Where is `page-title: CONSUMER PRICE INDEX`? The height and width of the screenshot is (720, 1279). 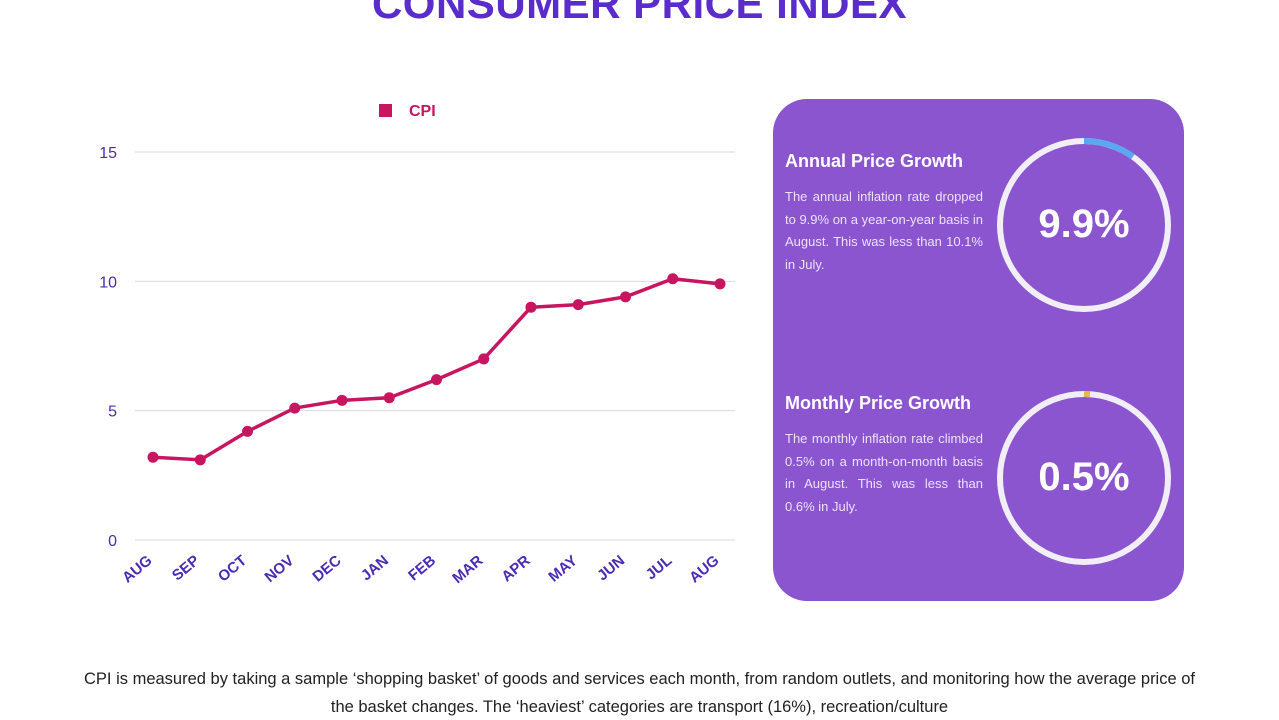 page-title: CONSUMER PRICE INDEX is located at coordinates (639, 13).